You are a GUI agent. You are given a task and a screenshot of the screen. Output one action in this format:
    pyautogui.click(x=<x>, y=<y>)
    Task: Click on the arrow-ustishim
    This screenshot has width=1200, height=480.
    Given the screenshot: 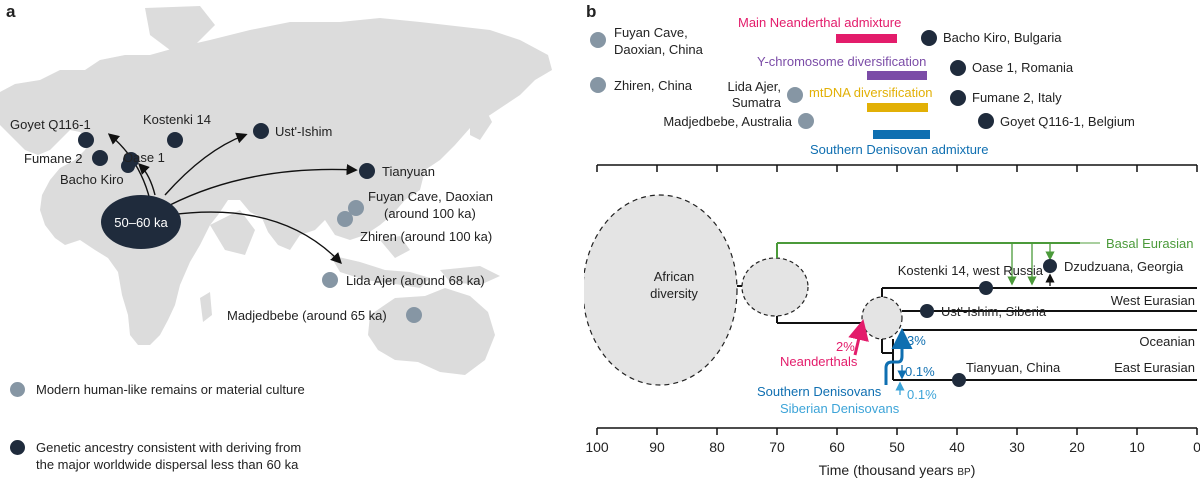 What is the action you would take?
    pyautogui.click(x=206, y=164)
    